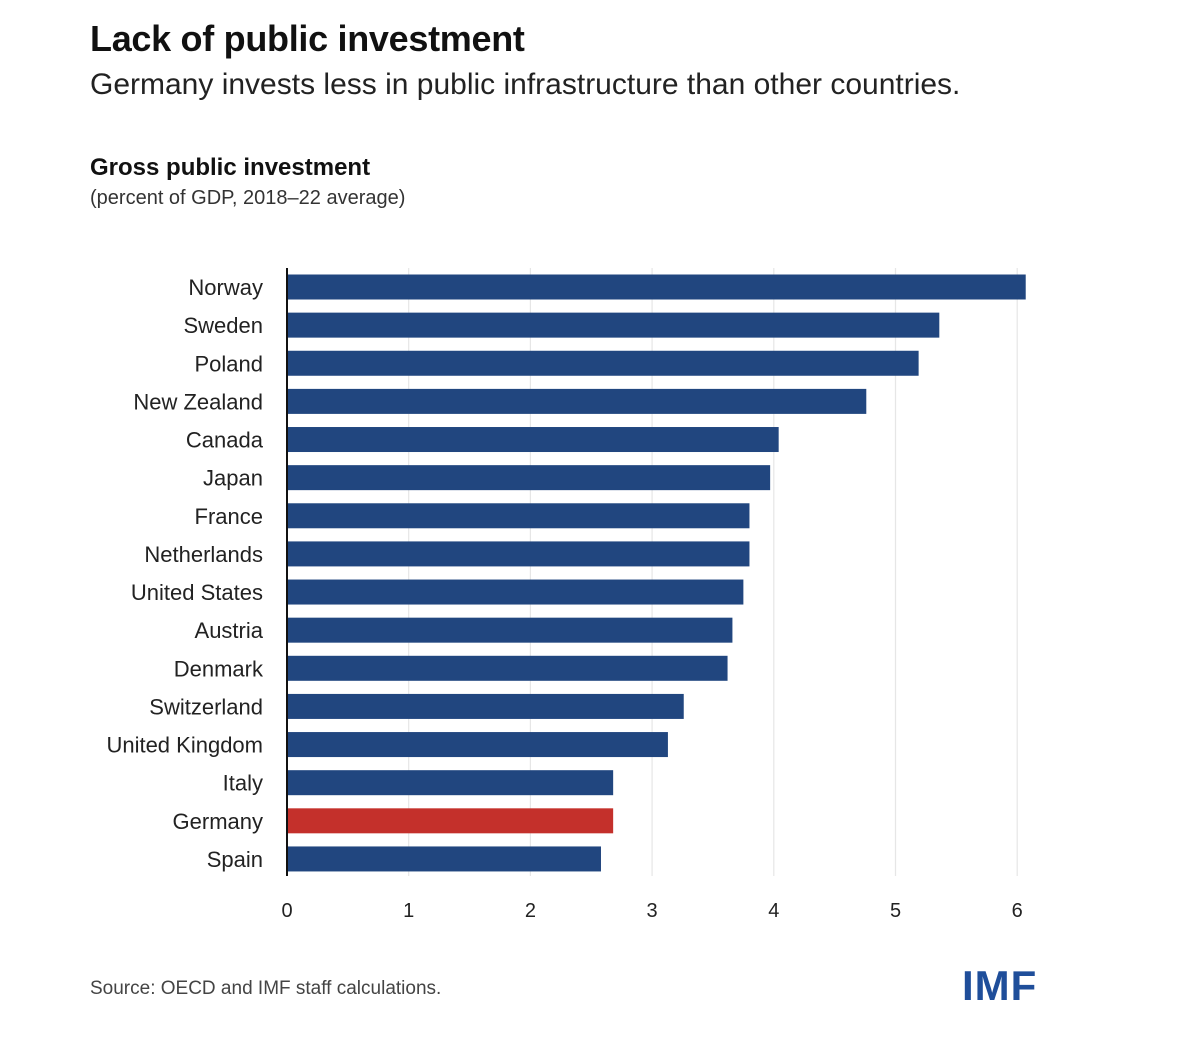 The image size is (1200, 1062). What do you see at coordinates (286, 911) in the screenshot?
I see `x-tick-label: 0` at bounding box center [286, 911].